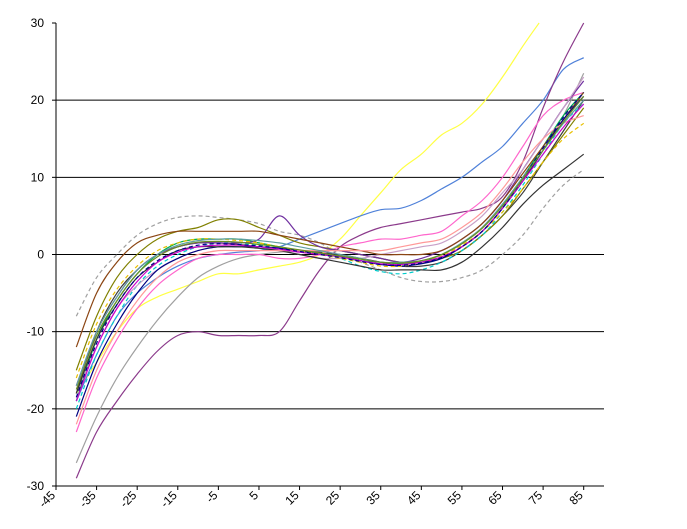 Image resolution: width=687 pixels, height=529 pixels. What do you see at coordinates (36, 332) in the screenshot?
I see `y-tick-label: -10` at bounding box center [36, 332].